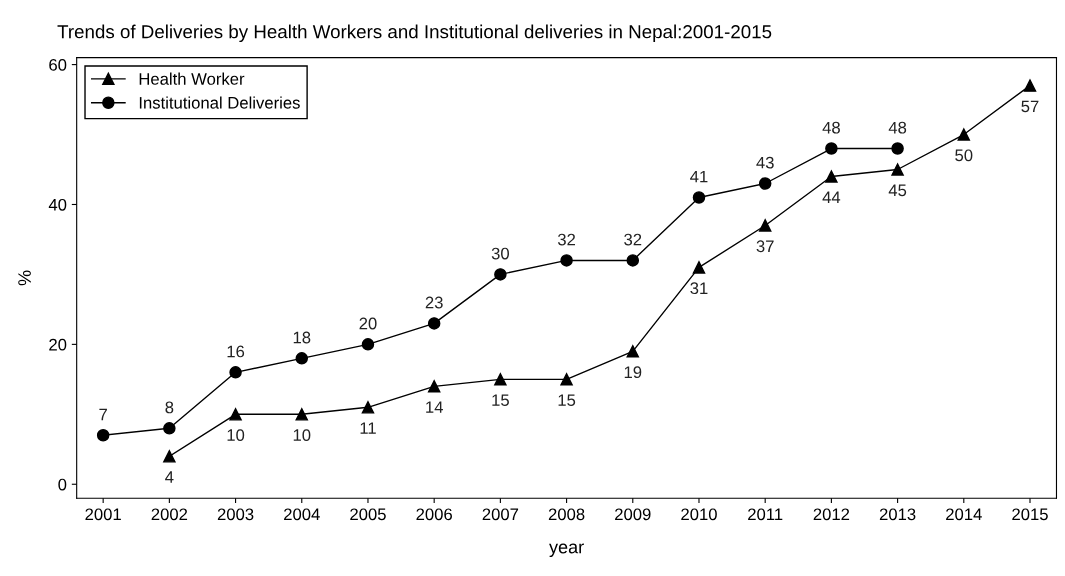 The image size is (1065, 576). What do you see at coordinates (500, 253) in the screenshot?
I see `data-label: 30` at bounding box center [500, 253].